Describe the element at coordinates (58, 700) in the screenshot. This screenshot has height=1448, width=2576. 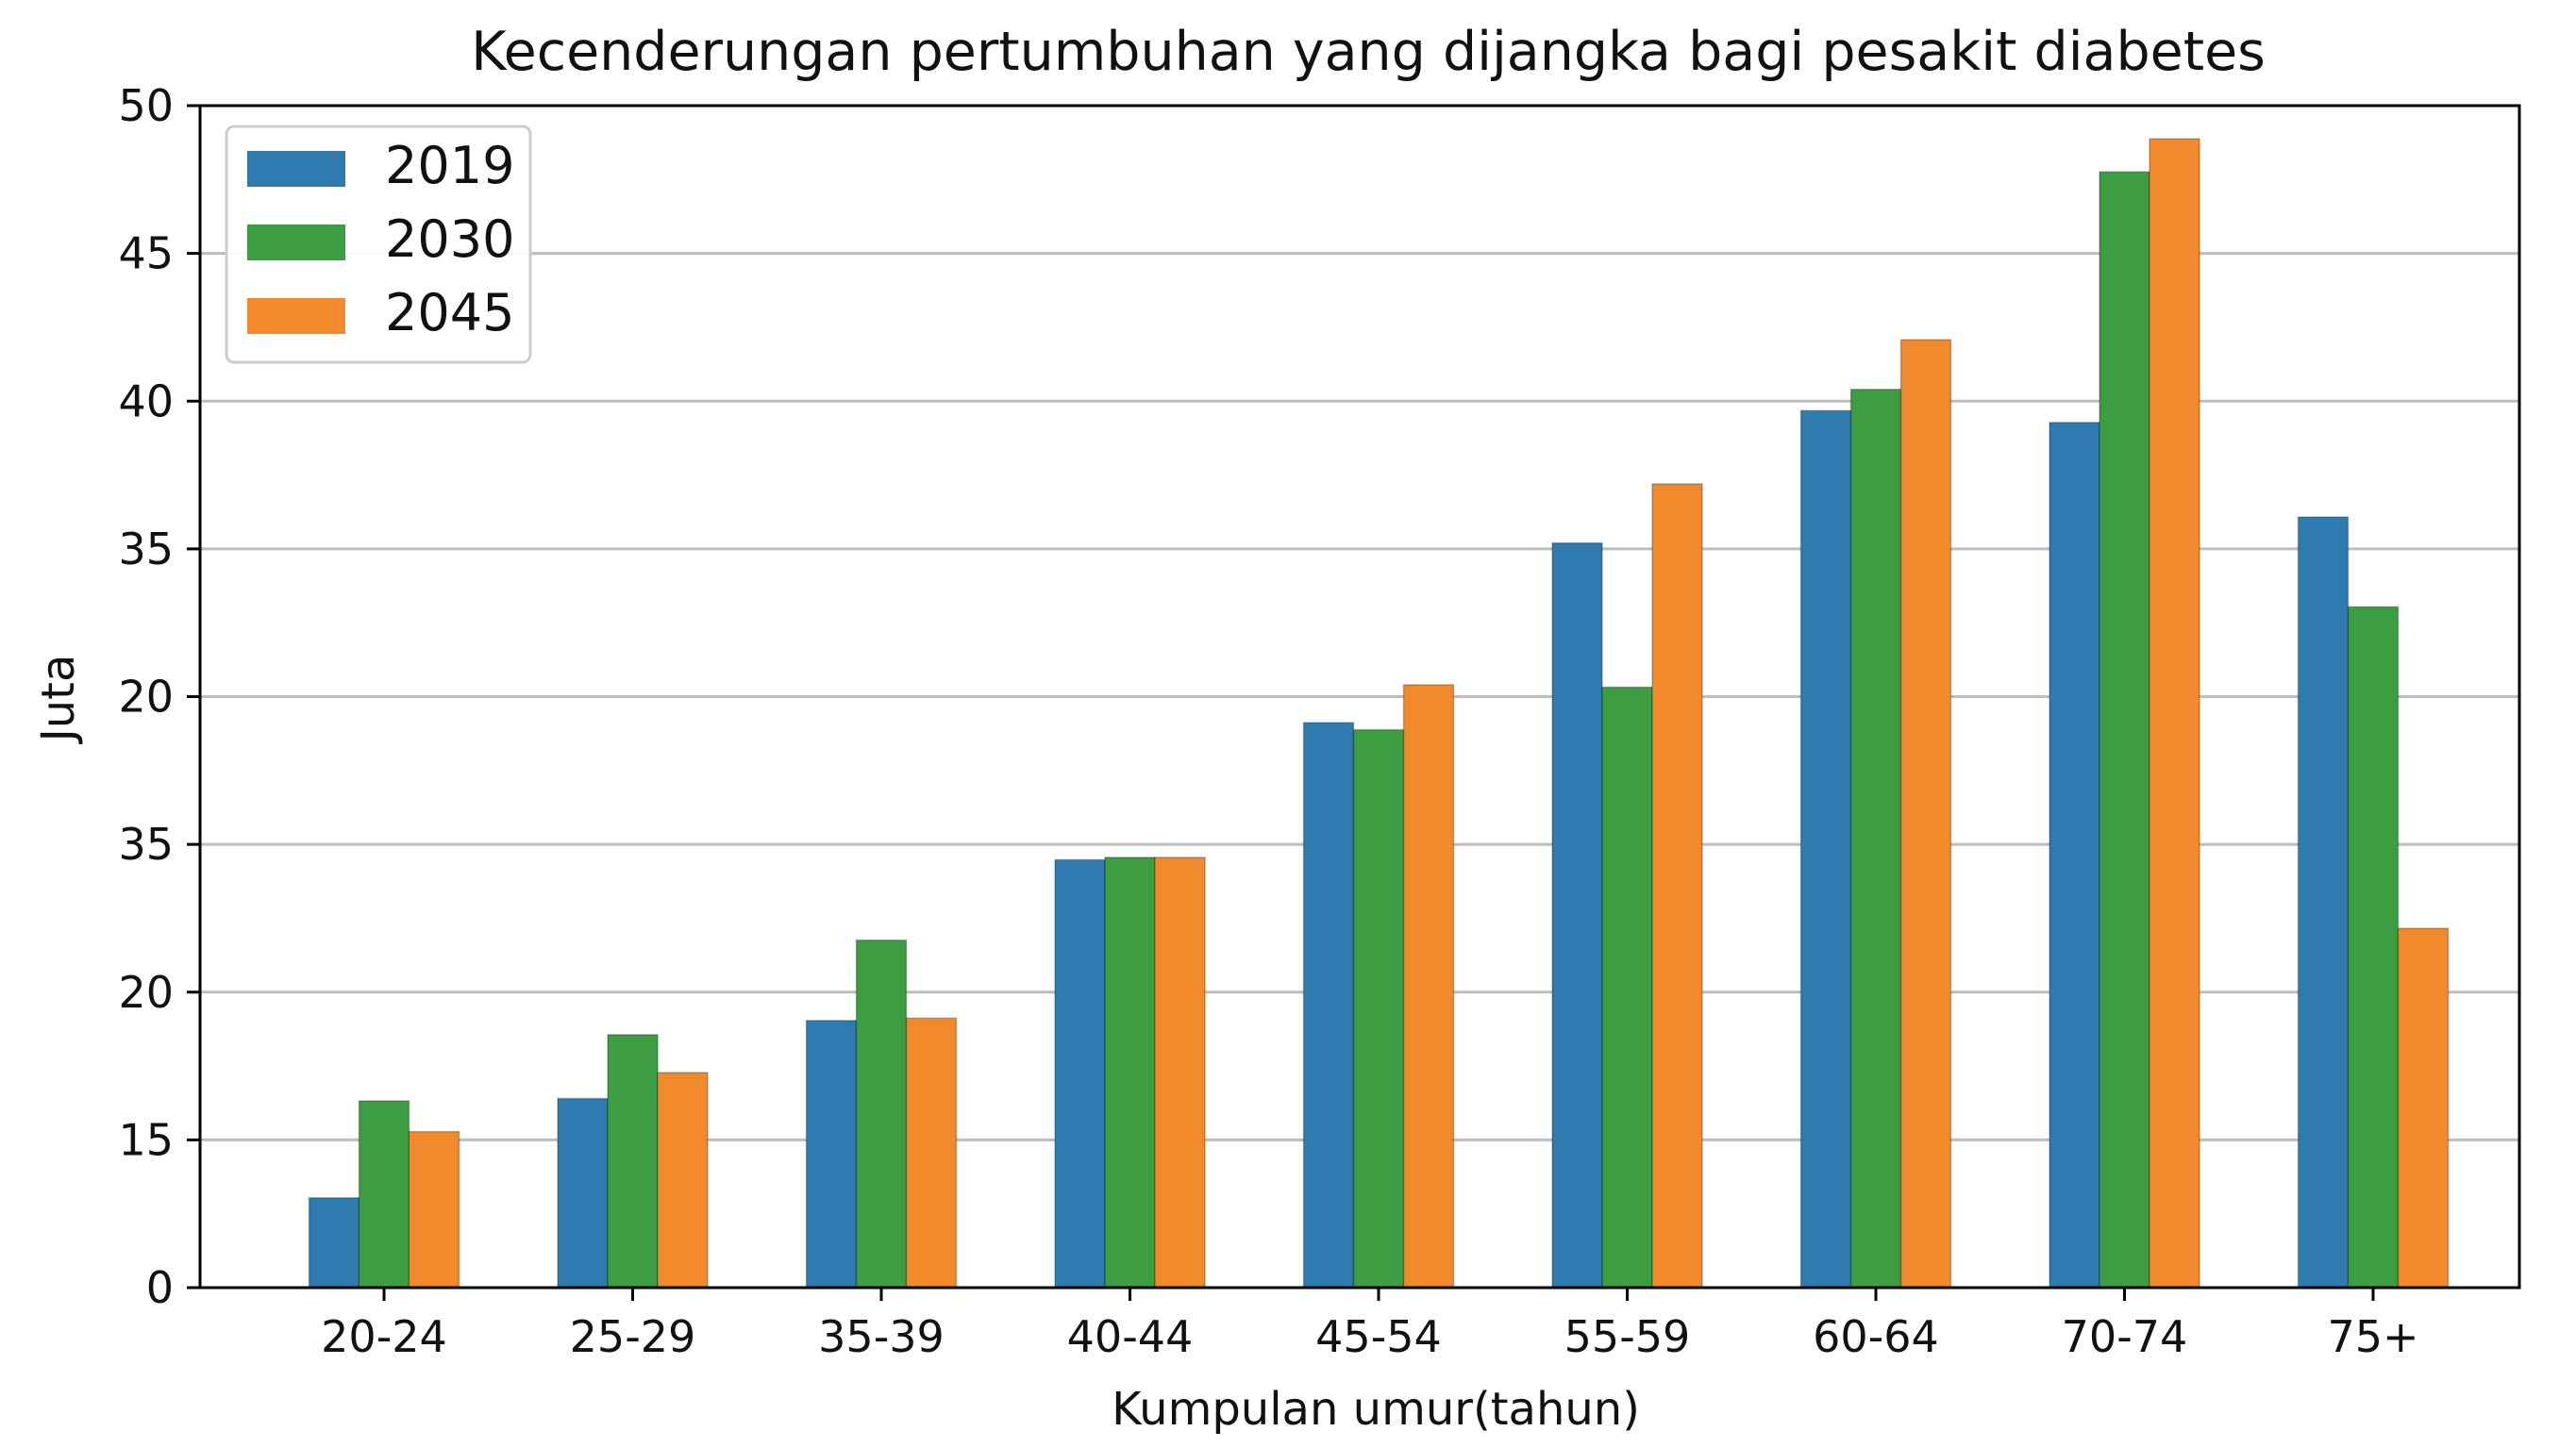
I see `y-axis-label: Juta` at that location.